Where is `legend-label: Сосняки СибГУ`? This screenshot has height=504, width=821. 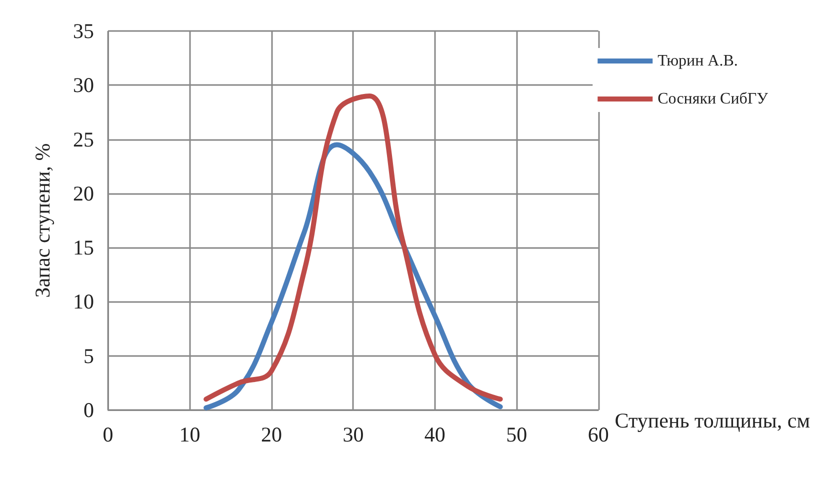 legend-label: Сосняки СибГУ is located at coordinates (713, 99).